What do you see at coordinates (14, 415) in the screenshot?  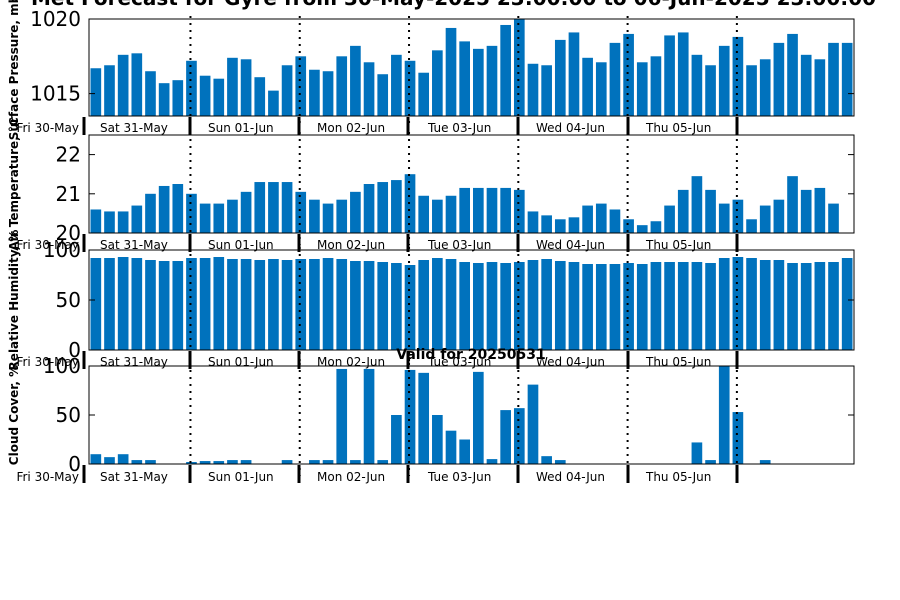 I see `y-axis-label: Cloud Cover, %` at bounding box center [14, 415].